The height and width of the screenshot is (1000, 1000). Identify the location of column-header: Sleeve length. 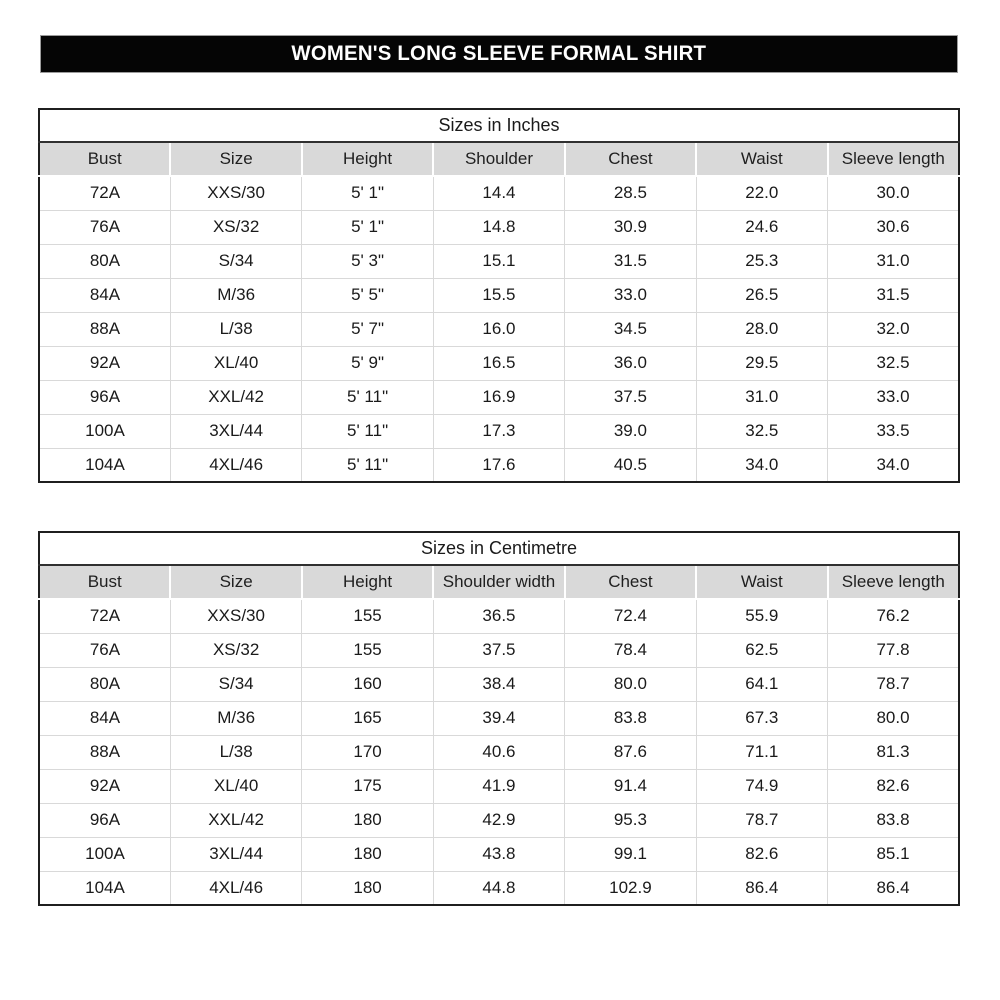
(892, 582).